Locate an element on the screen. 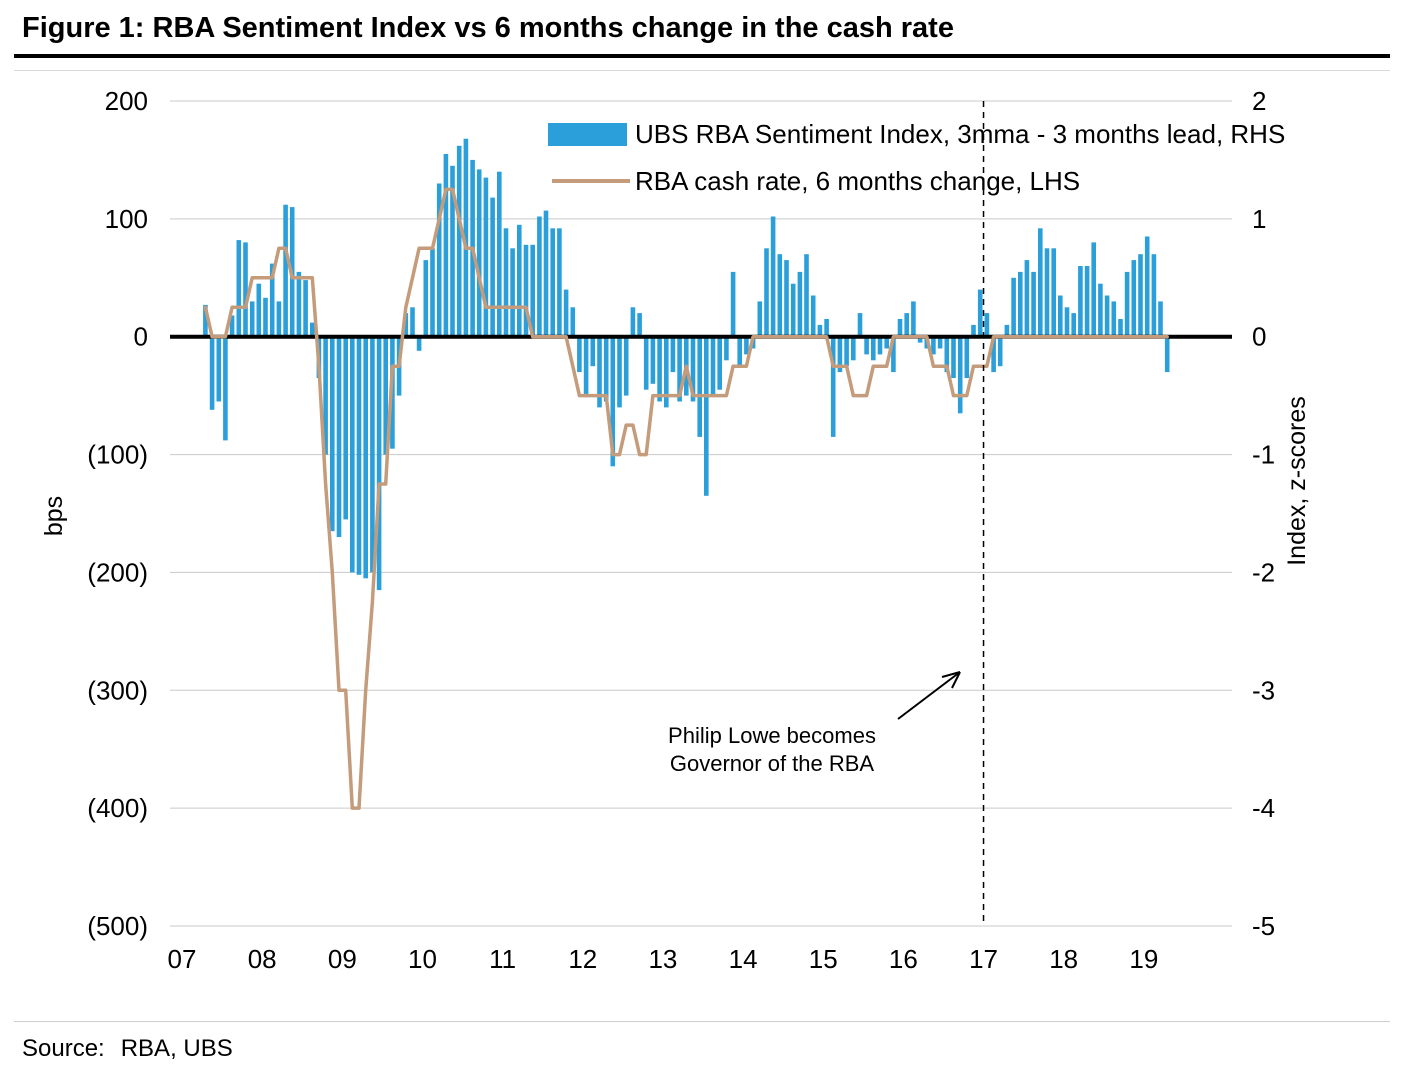 Image resolution: width=1404 pixels, height=1077 pixels. svg-text: 18 is located at coordinates (1063, 959).